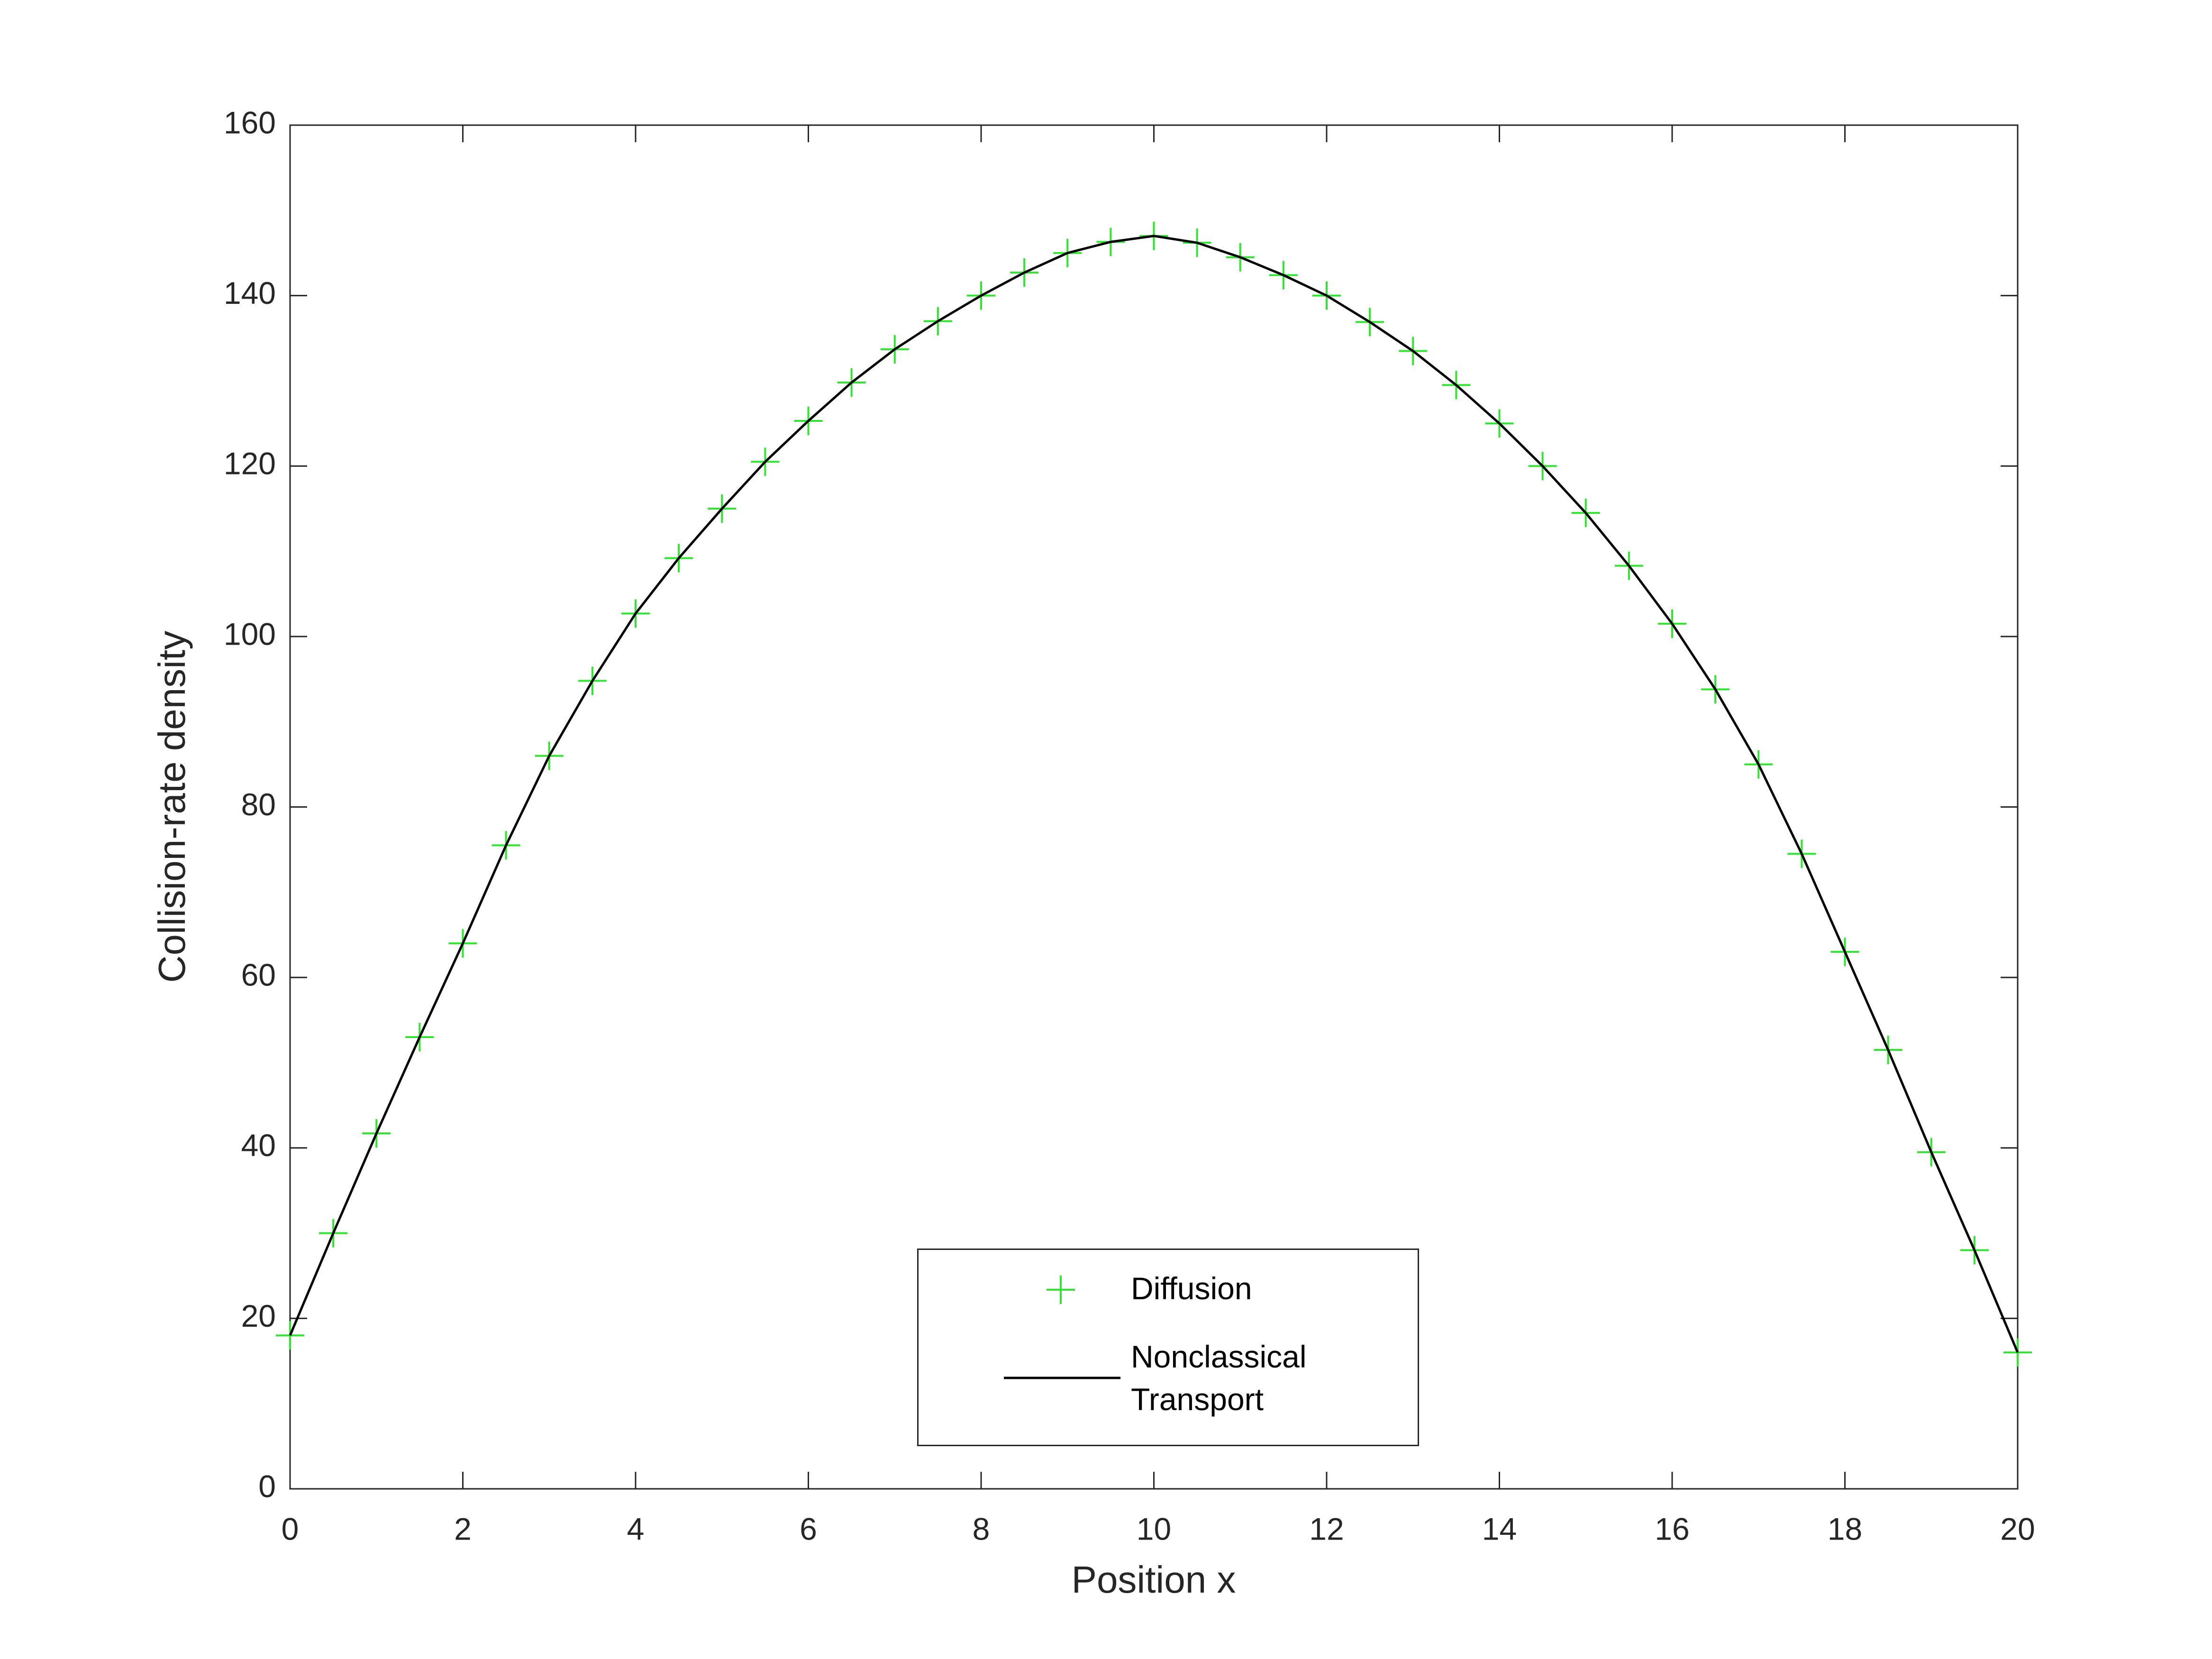 The width and height of the screenshot is (2212, 1659). What do you see at coordinates (1154, 1528) in the screenshot?
I see `x-tick-label: 10` at bounding box center [1154, 1528].